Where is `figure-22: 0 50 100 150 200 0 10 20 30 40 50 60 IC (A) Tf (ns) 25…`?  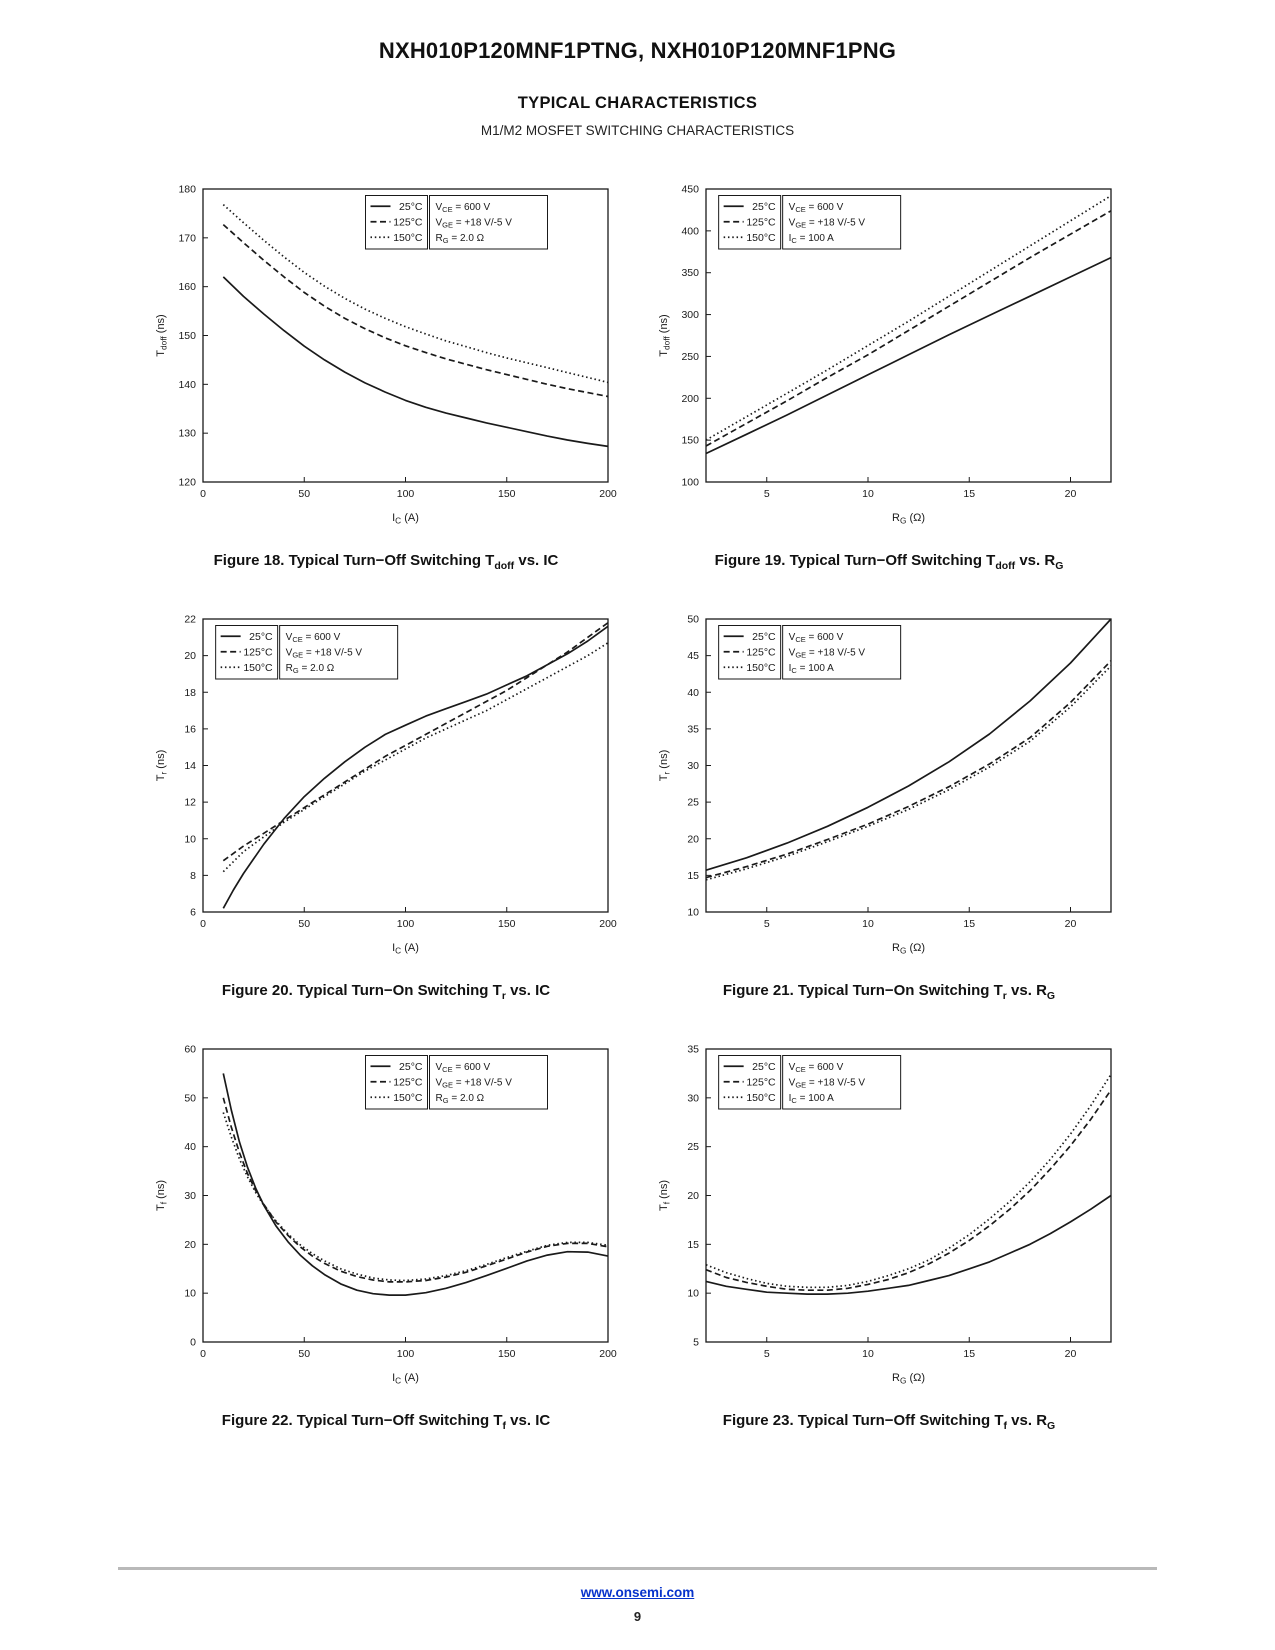 figure-22: 0 50 100 150 200 0 10 20 30 40 50 60 IC (A) Tf (ns) 25… is located at coordinates (386, 1236).